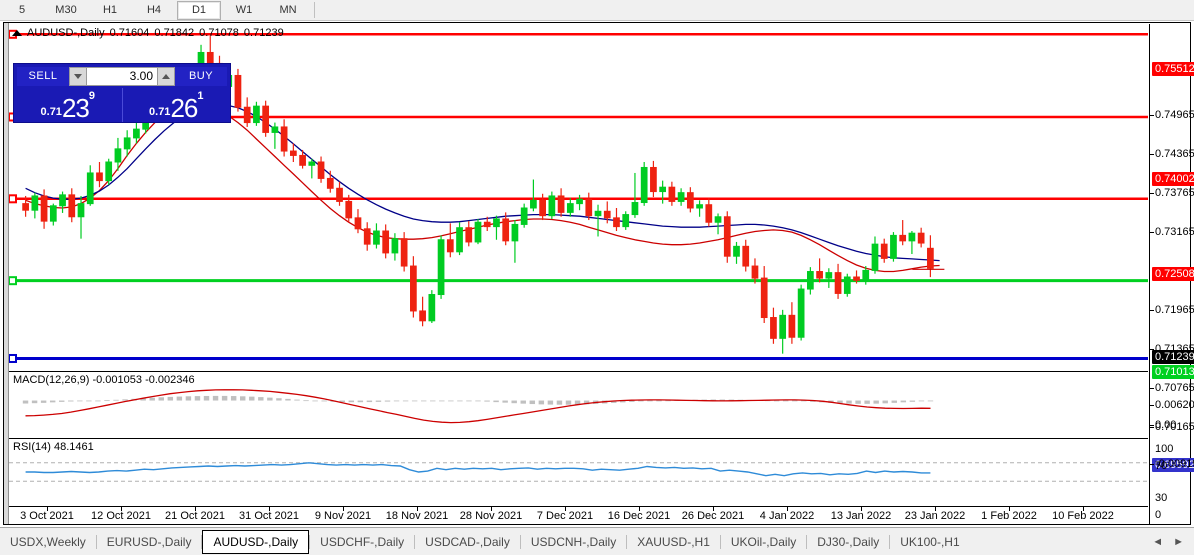 This screenshot has width=1194, height=555. Describe the element at coordinates (154, 10) in the screenshot. I see `timeframe-button-h4: H4` at that location.